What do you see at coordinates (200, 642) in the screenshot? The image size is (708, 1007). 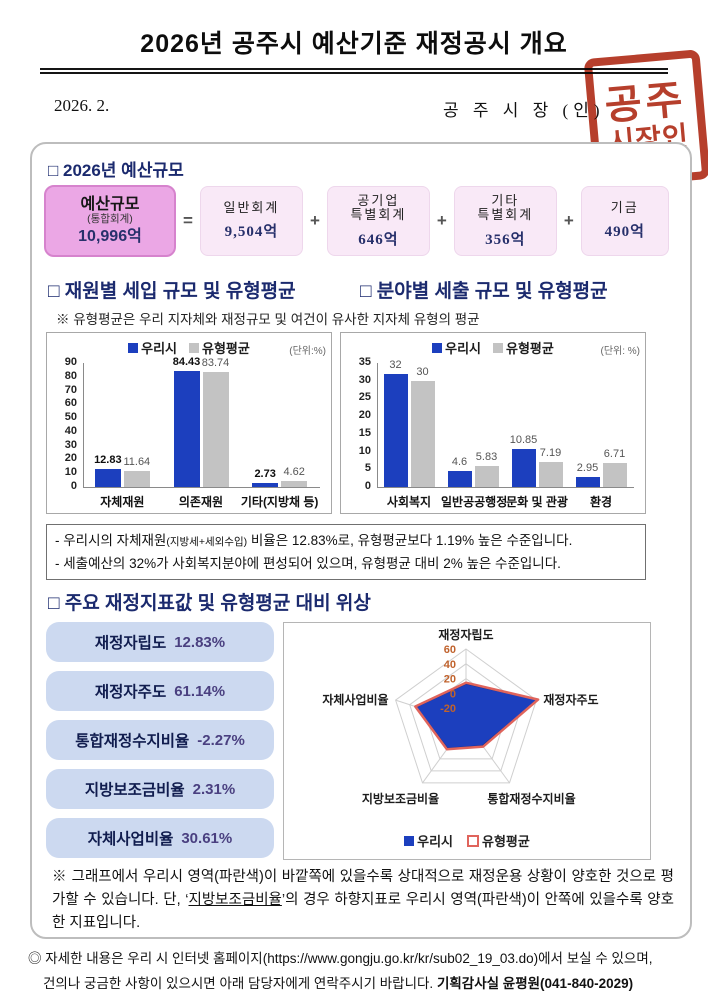 I see `indicator-value: 12.83%` at bounding box center [200, 642].